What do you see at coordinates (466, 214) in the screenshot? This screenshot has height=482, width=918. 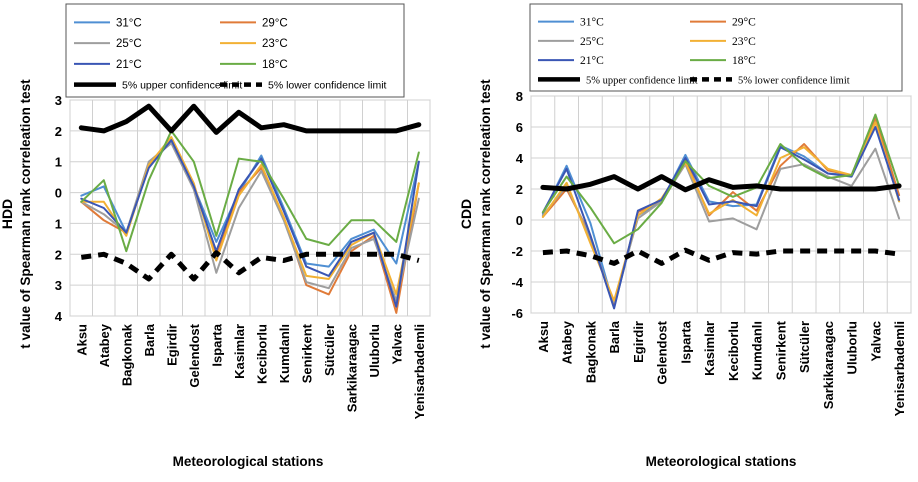 I see `y-axis-label-top: CDD` at bounding box center [466, 214].